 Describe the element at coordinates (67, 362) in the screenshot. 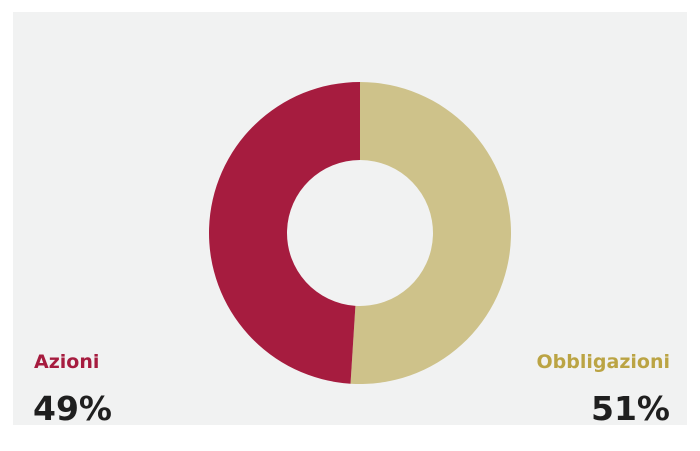

I see `legend-label-azioni: Azioni` at that location.